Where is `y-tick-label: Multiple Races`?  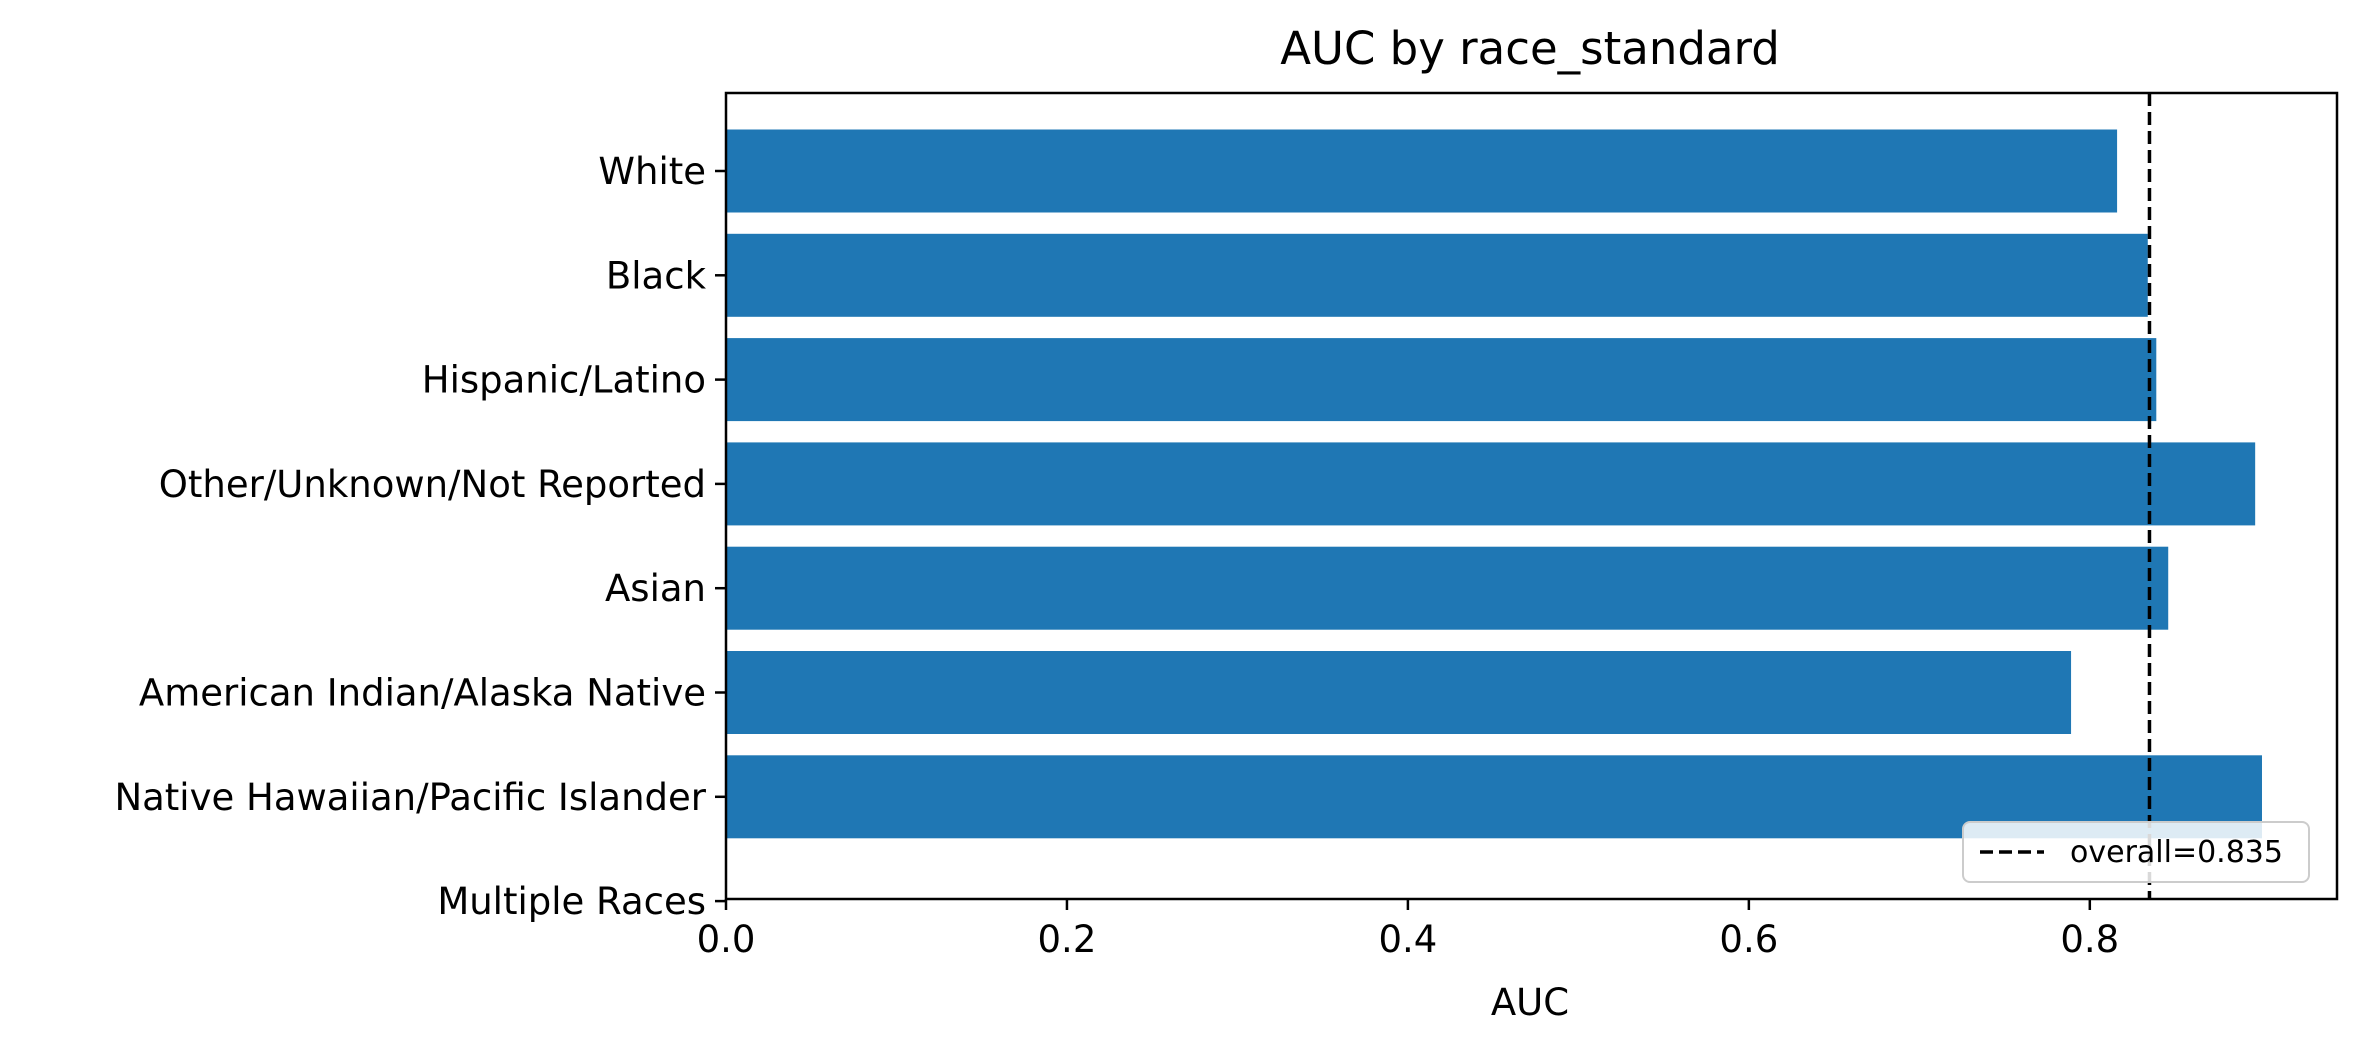
y-tick-label: Multiple Races is located at coordinates (571, 901).